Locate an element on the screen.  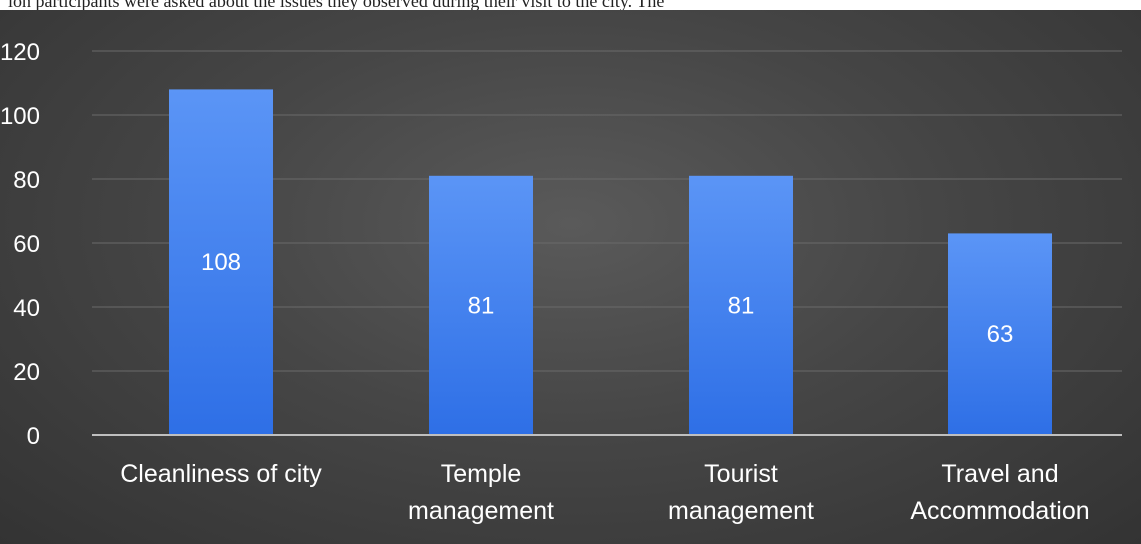
y-tick-label: 100 is located at coordinates (20, 116).